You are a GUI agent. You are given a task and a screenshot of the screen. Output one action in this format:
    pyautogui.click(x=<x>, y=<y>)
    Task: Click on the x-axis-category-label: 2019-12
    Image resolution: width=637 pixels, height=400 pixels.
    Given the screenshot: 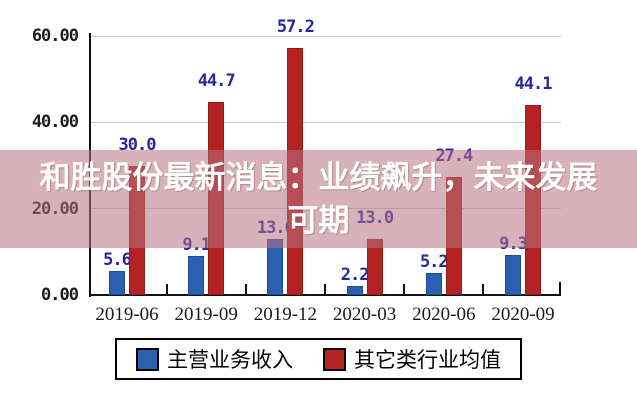 What is the action you would take?
    pyautogui.click(x=285, y=314)
    